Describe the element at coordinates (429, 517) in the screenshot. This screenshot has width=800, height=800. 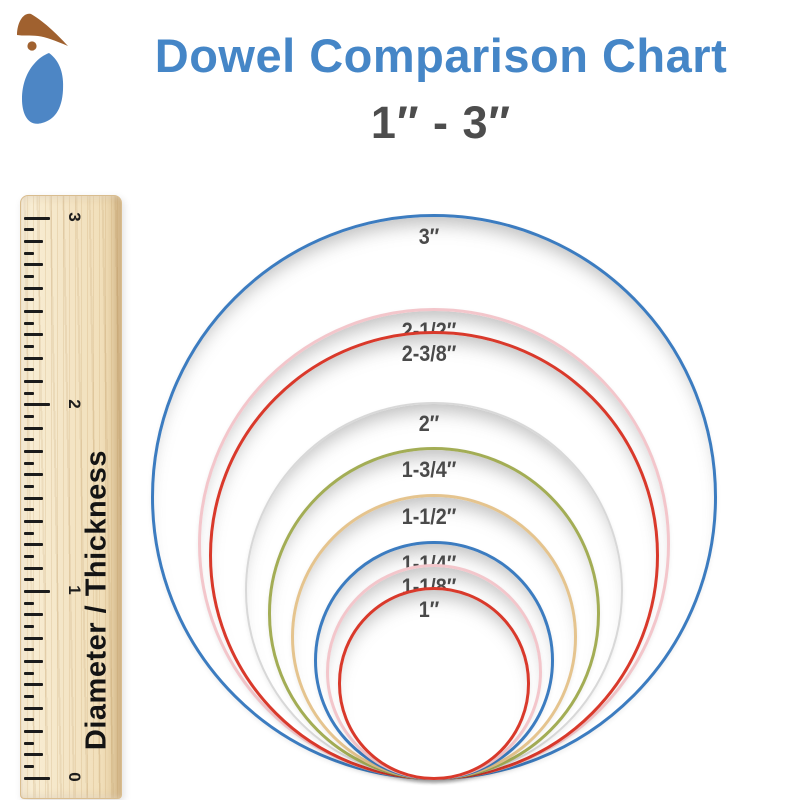
I see `dowel-size-label-1.5in: 1-1/2″` at that location.